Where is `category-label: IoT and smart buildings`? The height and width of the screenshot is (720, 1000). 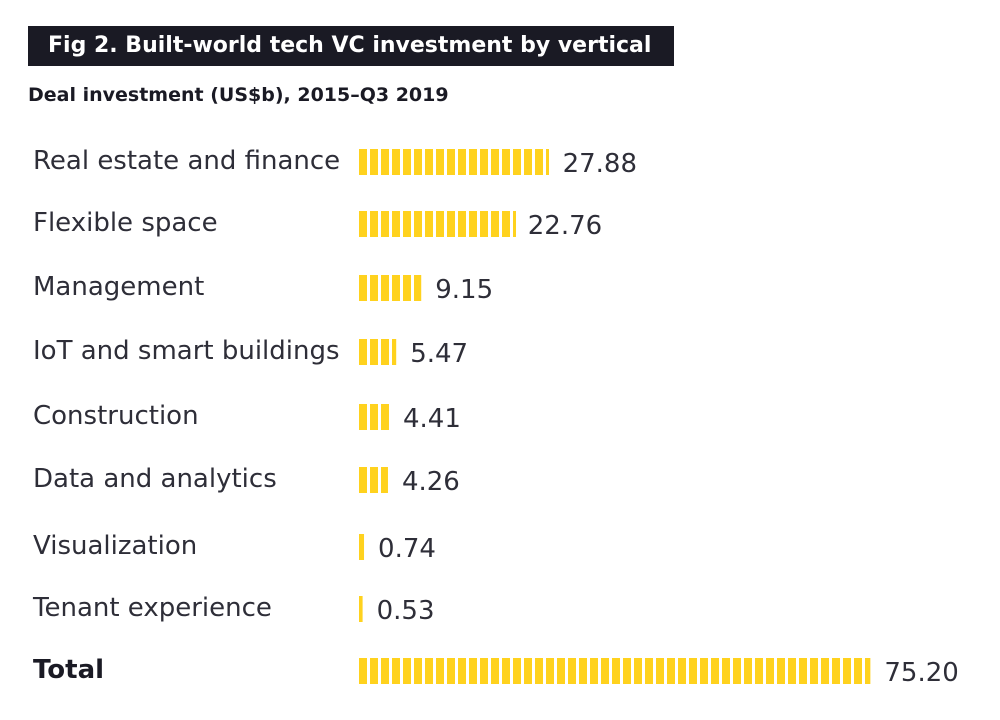 category-label: IoT and smart buildings is located at coordinates (186, 351).